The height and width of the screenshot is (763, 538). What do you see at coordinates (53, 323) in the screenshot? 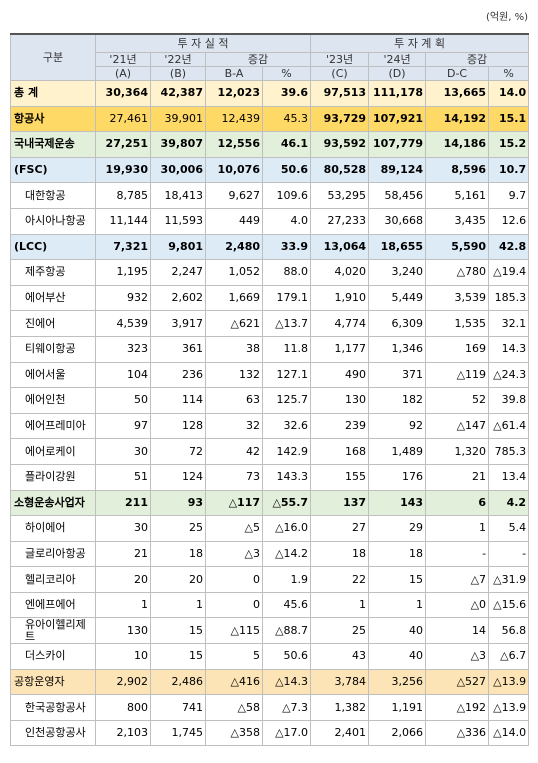
I see `row-label: 진에어` at bounding box center [53, 323].